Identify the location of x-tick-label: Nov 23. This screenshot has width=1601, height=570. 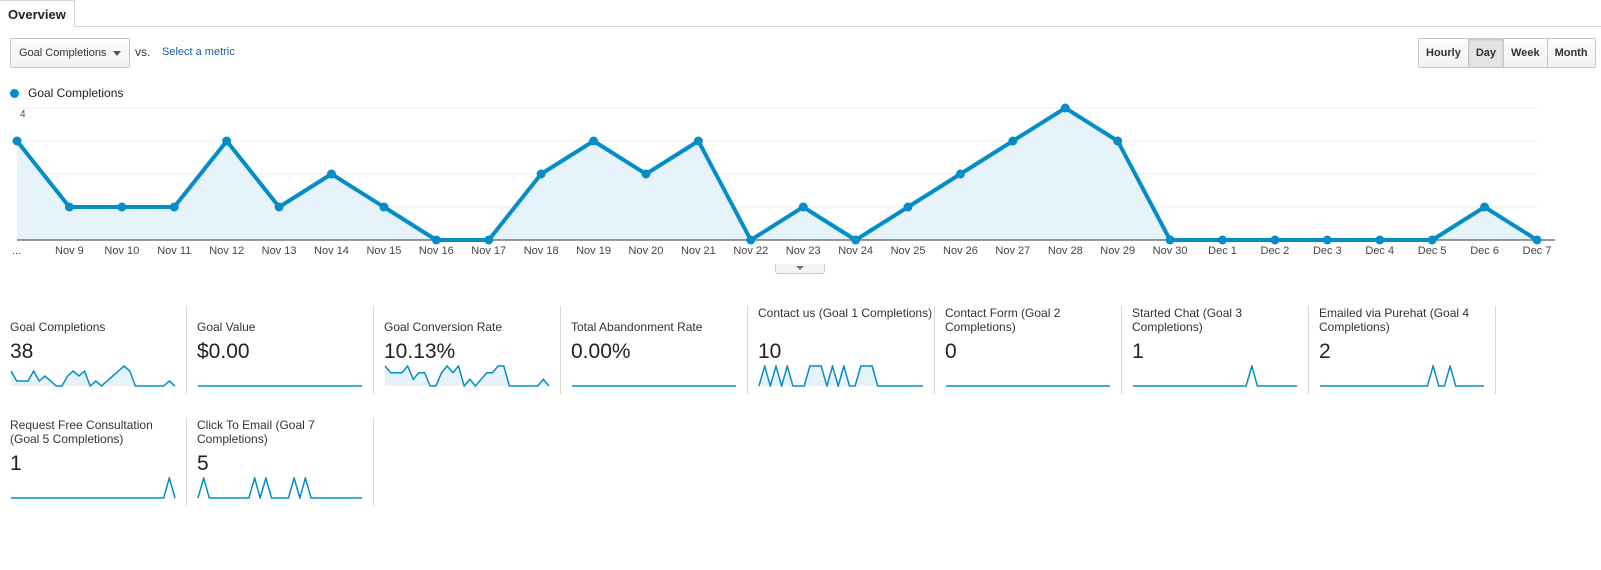
(803, 251).